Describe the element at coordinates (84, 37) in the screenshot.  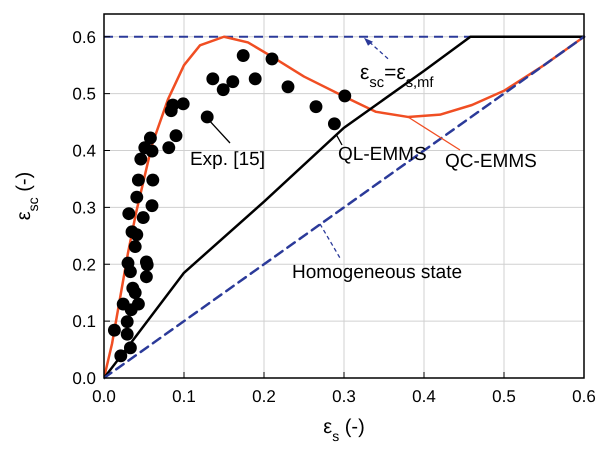
I see `y-tick-label: 0.6` at that location.